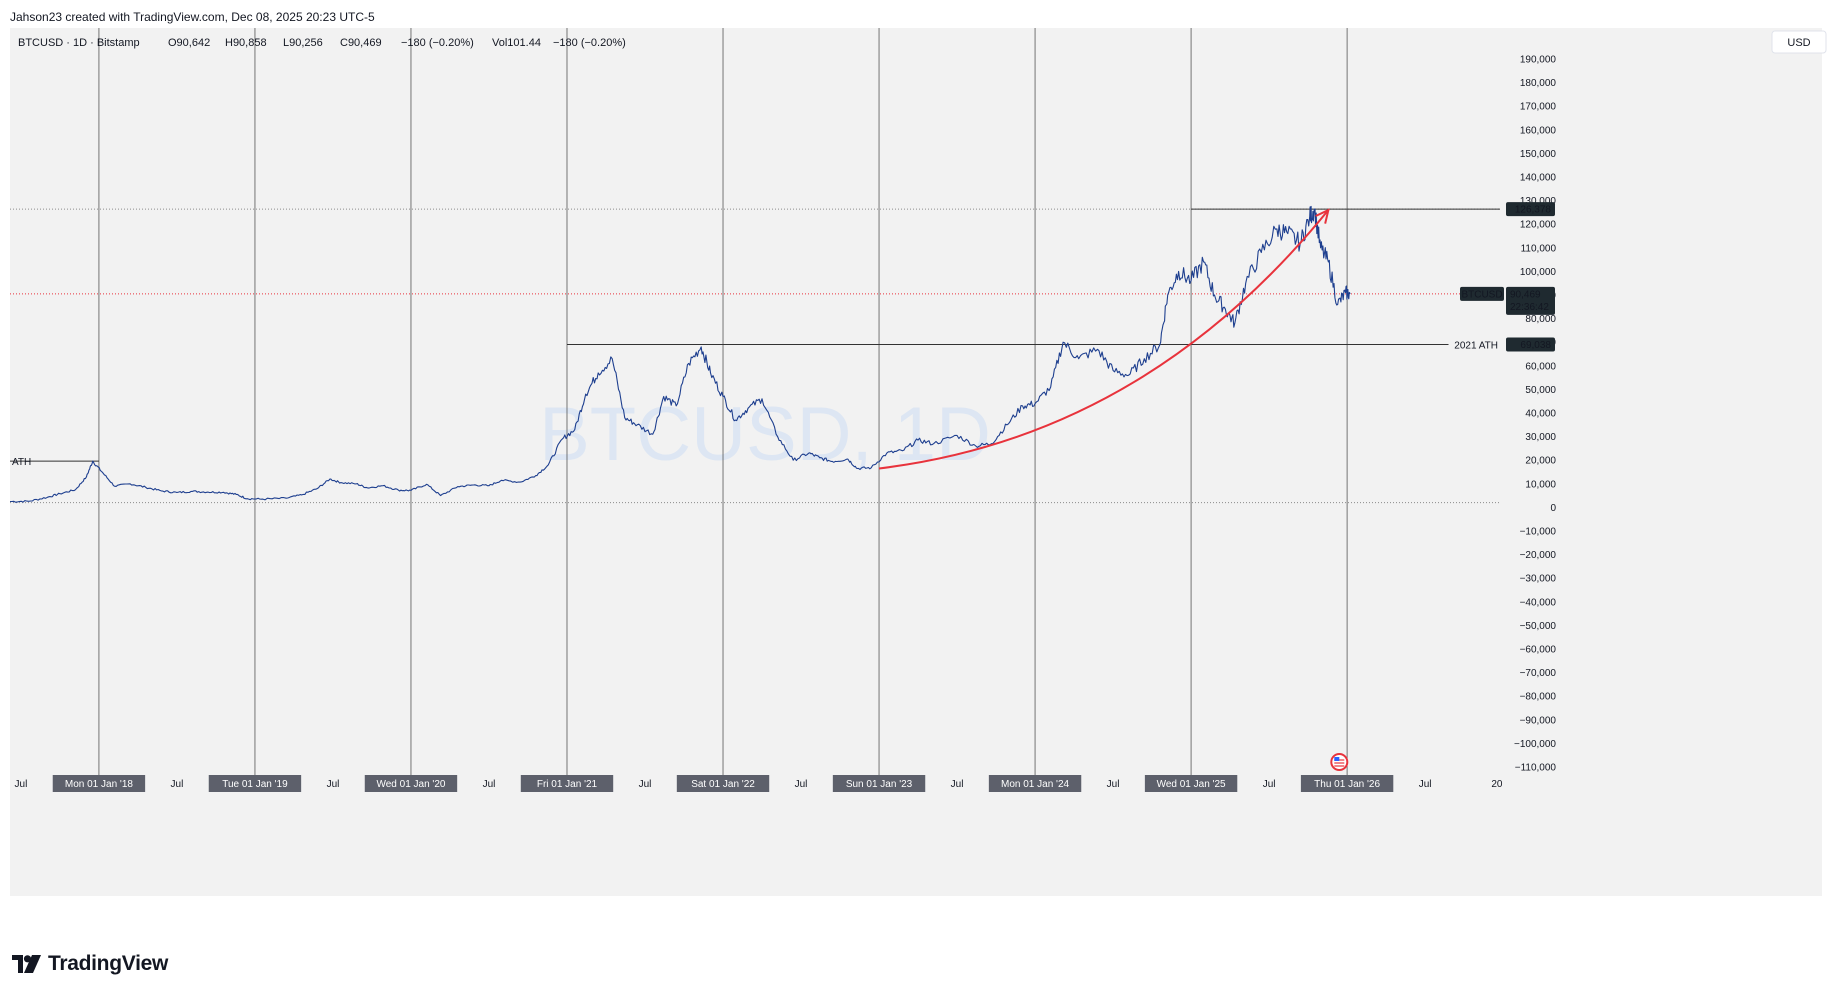  I want to click on time-axis-date-label: Mon 01 Jan '18, so click(99, 784).